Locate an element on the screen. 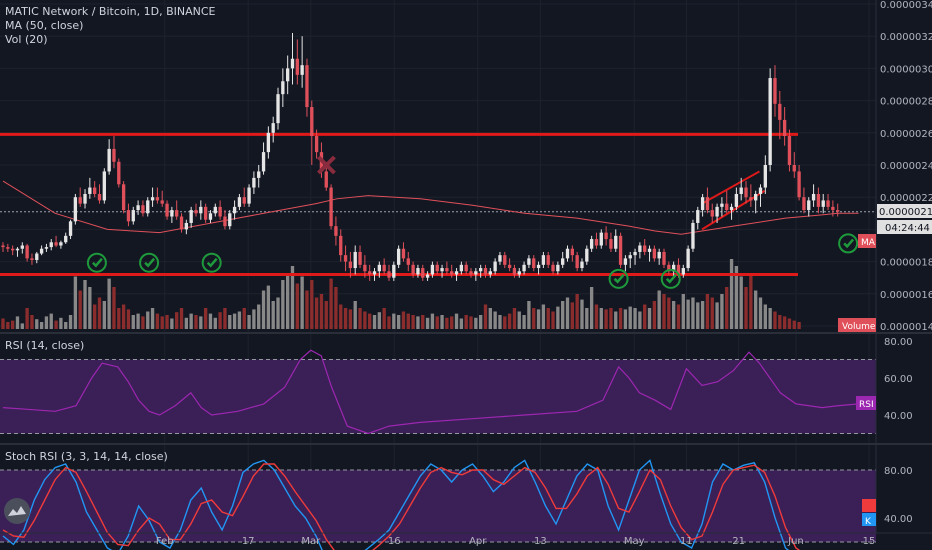 Image resolution: width=932 pixels, height=550 pixels. rsi-badge is located at coordinates (866, 403).